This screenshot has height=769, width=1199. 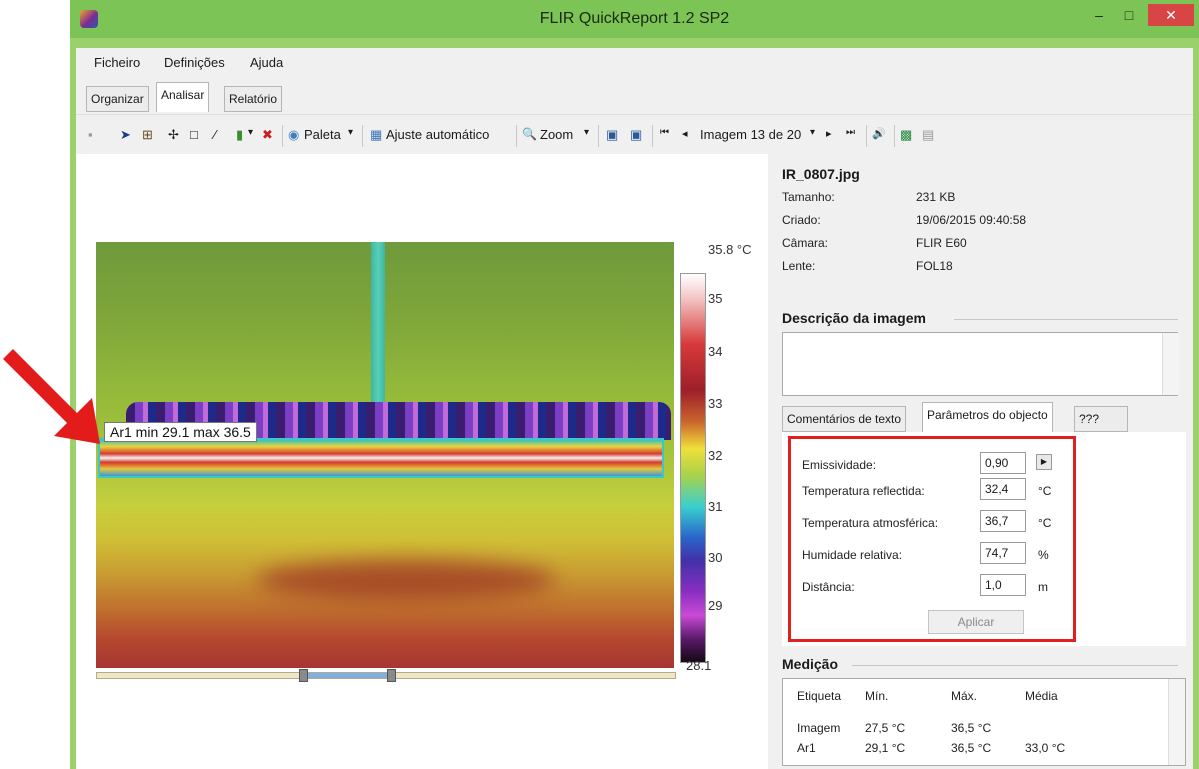 What do you see at coordinates (936, 197) in the screenshot?
I see `info-size-value: 231 KB` at bounding box center [936, 197].